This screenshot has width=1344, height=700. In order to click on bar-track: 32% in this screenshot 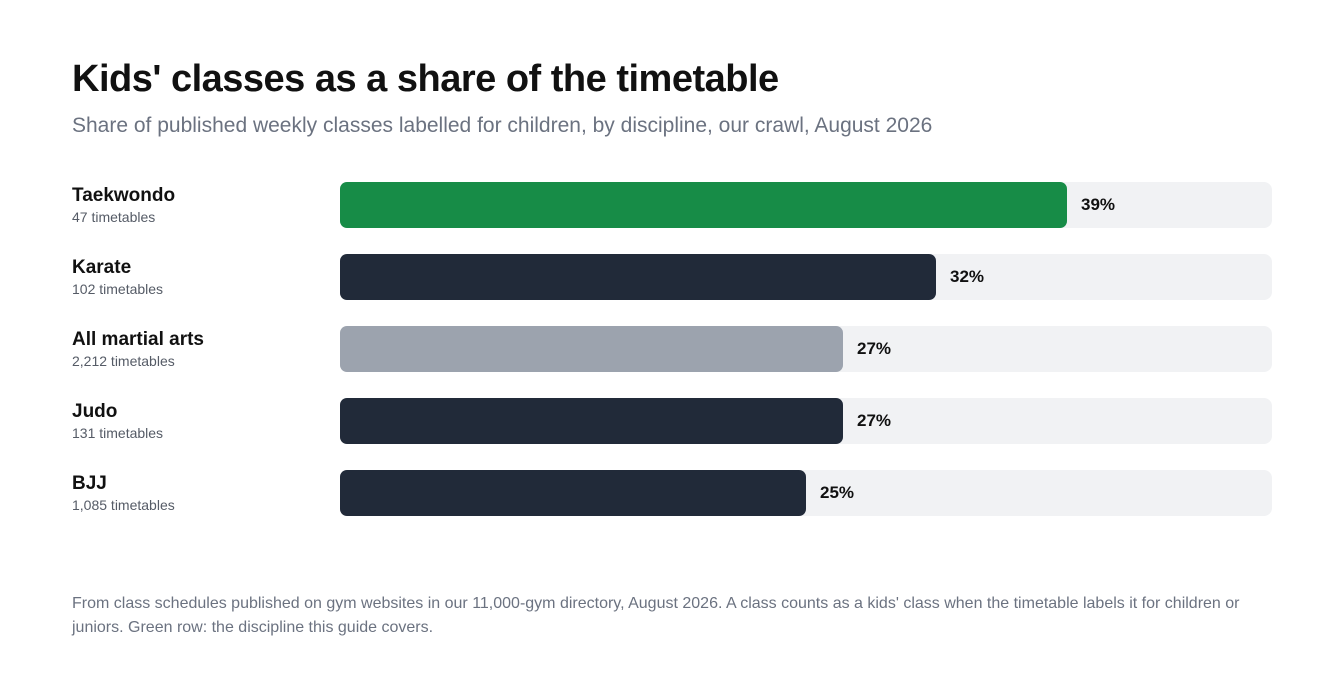, I will do `click(806, 277)`.